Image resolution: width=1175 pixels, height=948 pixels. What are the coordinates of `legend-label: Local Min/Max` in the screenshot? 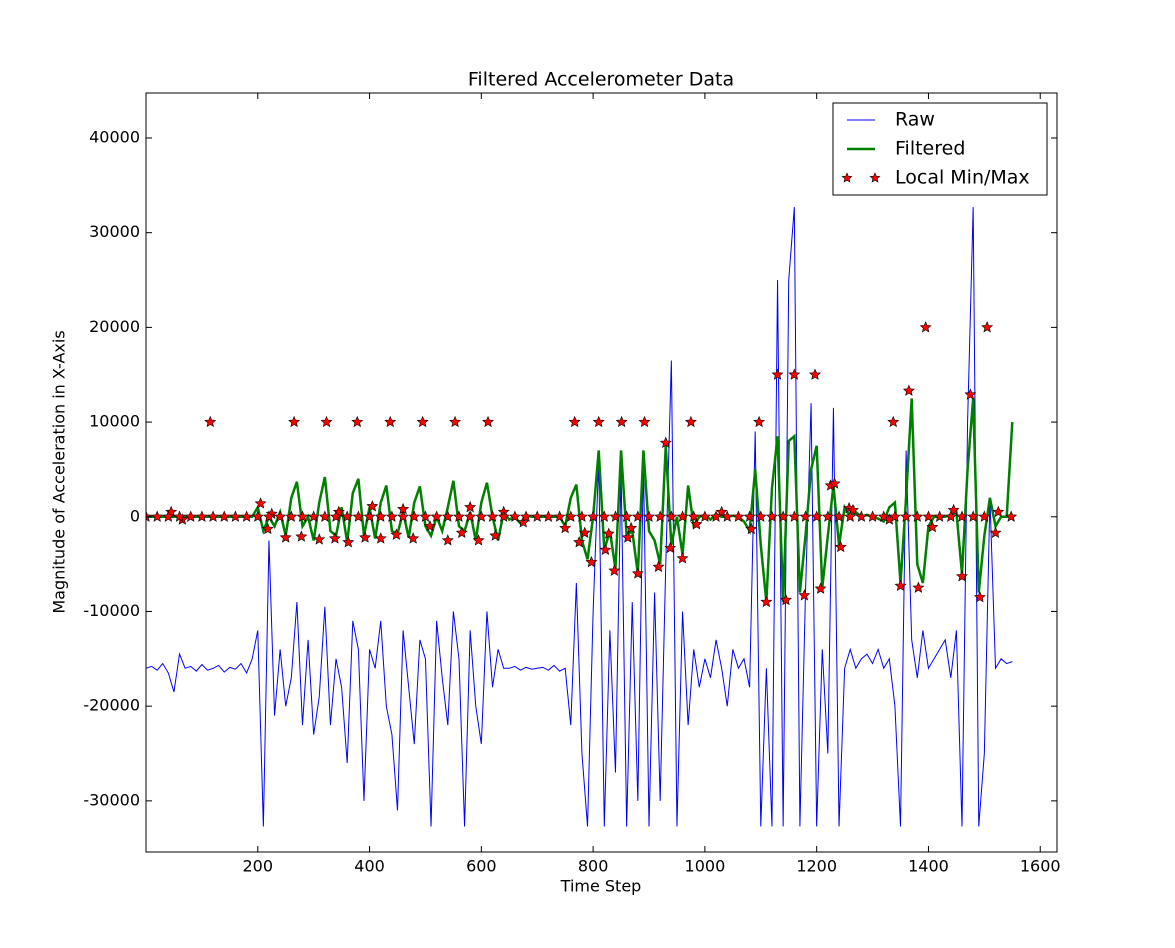 It's located at (962, 178).